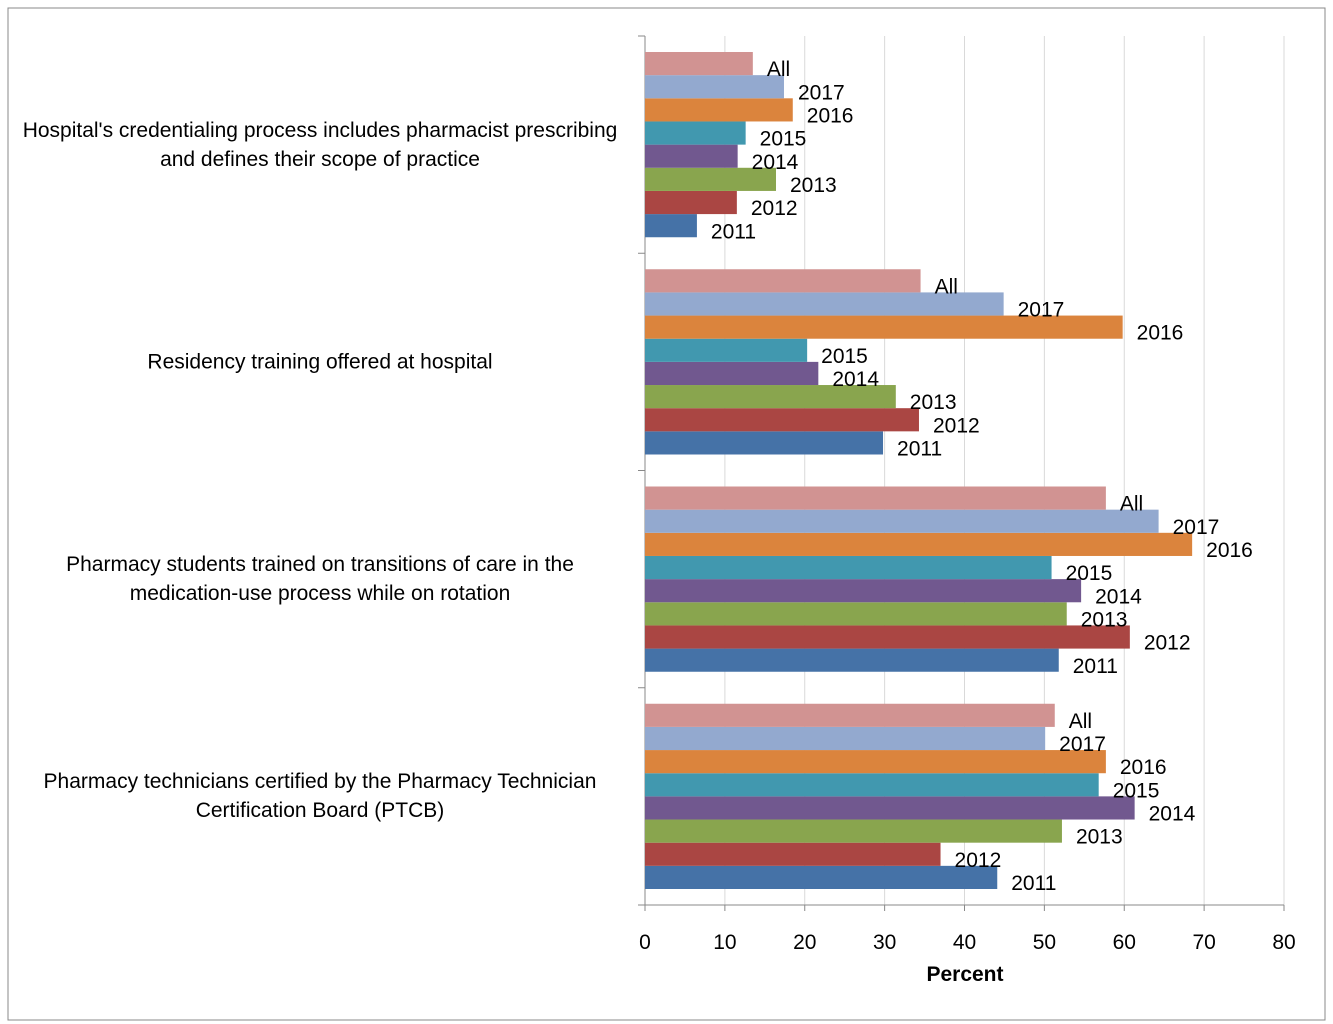 Image resolution: width=1333 pixels, height=1024 pixels. Describe the element at coordinates (1203, 942) in the screenshot. I see `x-tick-label: 70` at that location.